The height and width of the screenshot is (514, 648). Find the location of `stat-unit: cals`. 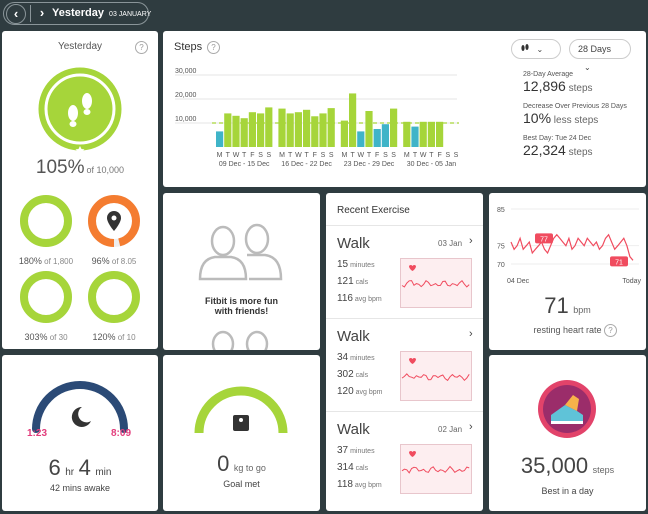

stat-unit: cals is located at coordinates (361, 375).